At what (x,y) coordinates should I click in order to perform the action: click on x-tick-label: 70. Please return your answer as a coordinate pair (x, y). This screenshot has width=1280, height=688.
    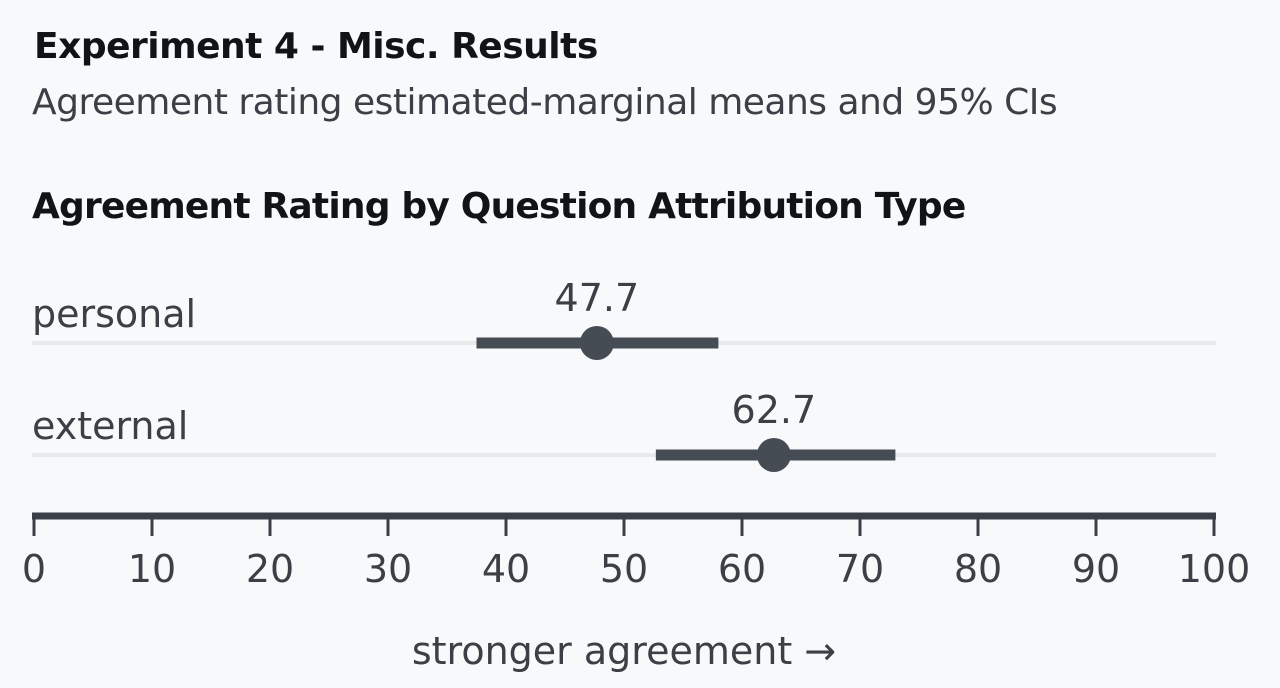
    Looking at the image, I should click on (860, 569).